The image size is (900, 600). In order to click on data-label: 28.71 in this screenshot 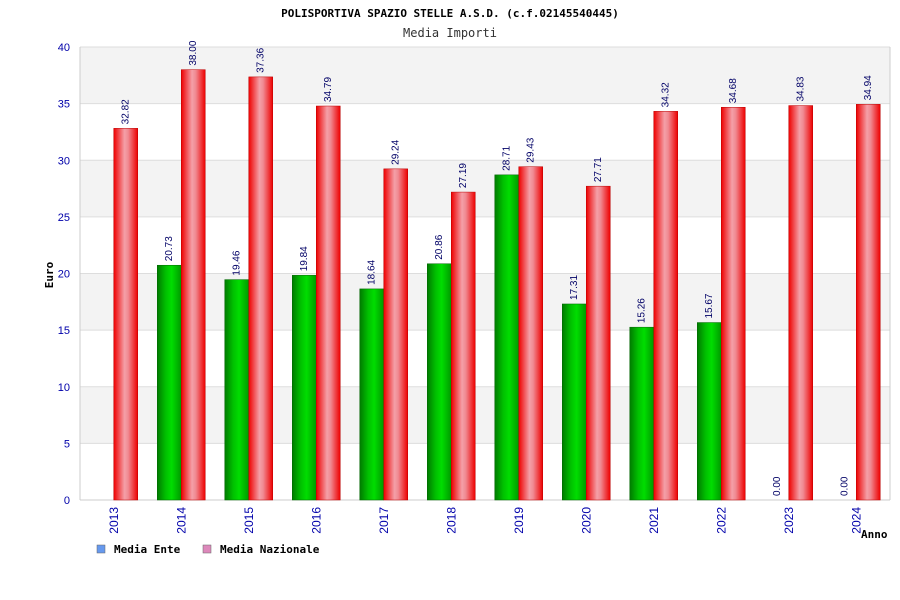, I will do `click(507, 157)`.